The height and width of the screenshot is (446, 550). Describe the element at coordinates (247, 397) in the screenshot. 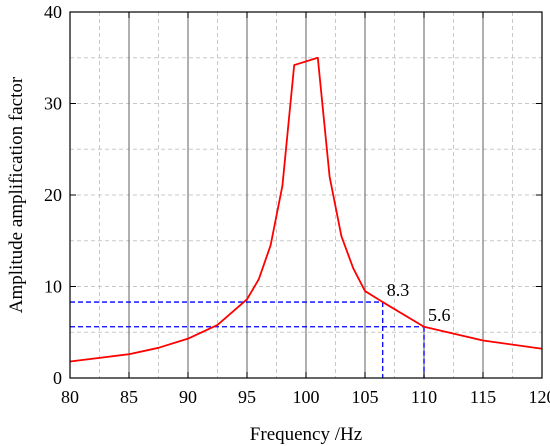

I see `x-tick-label: 95` at that location.